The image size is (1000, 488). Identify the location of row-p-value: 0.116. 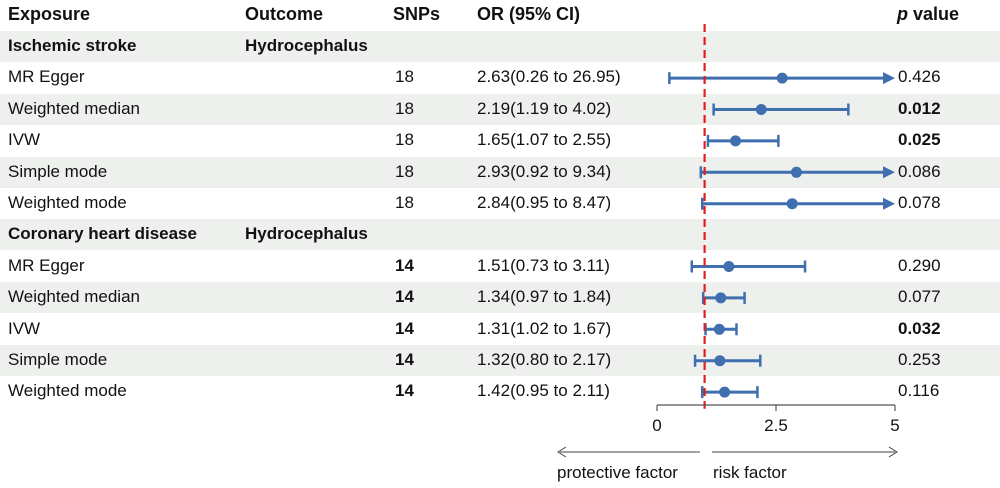
(919, 391).